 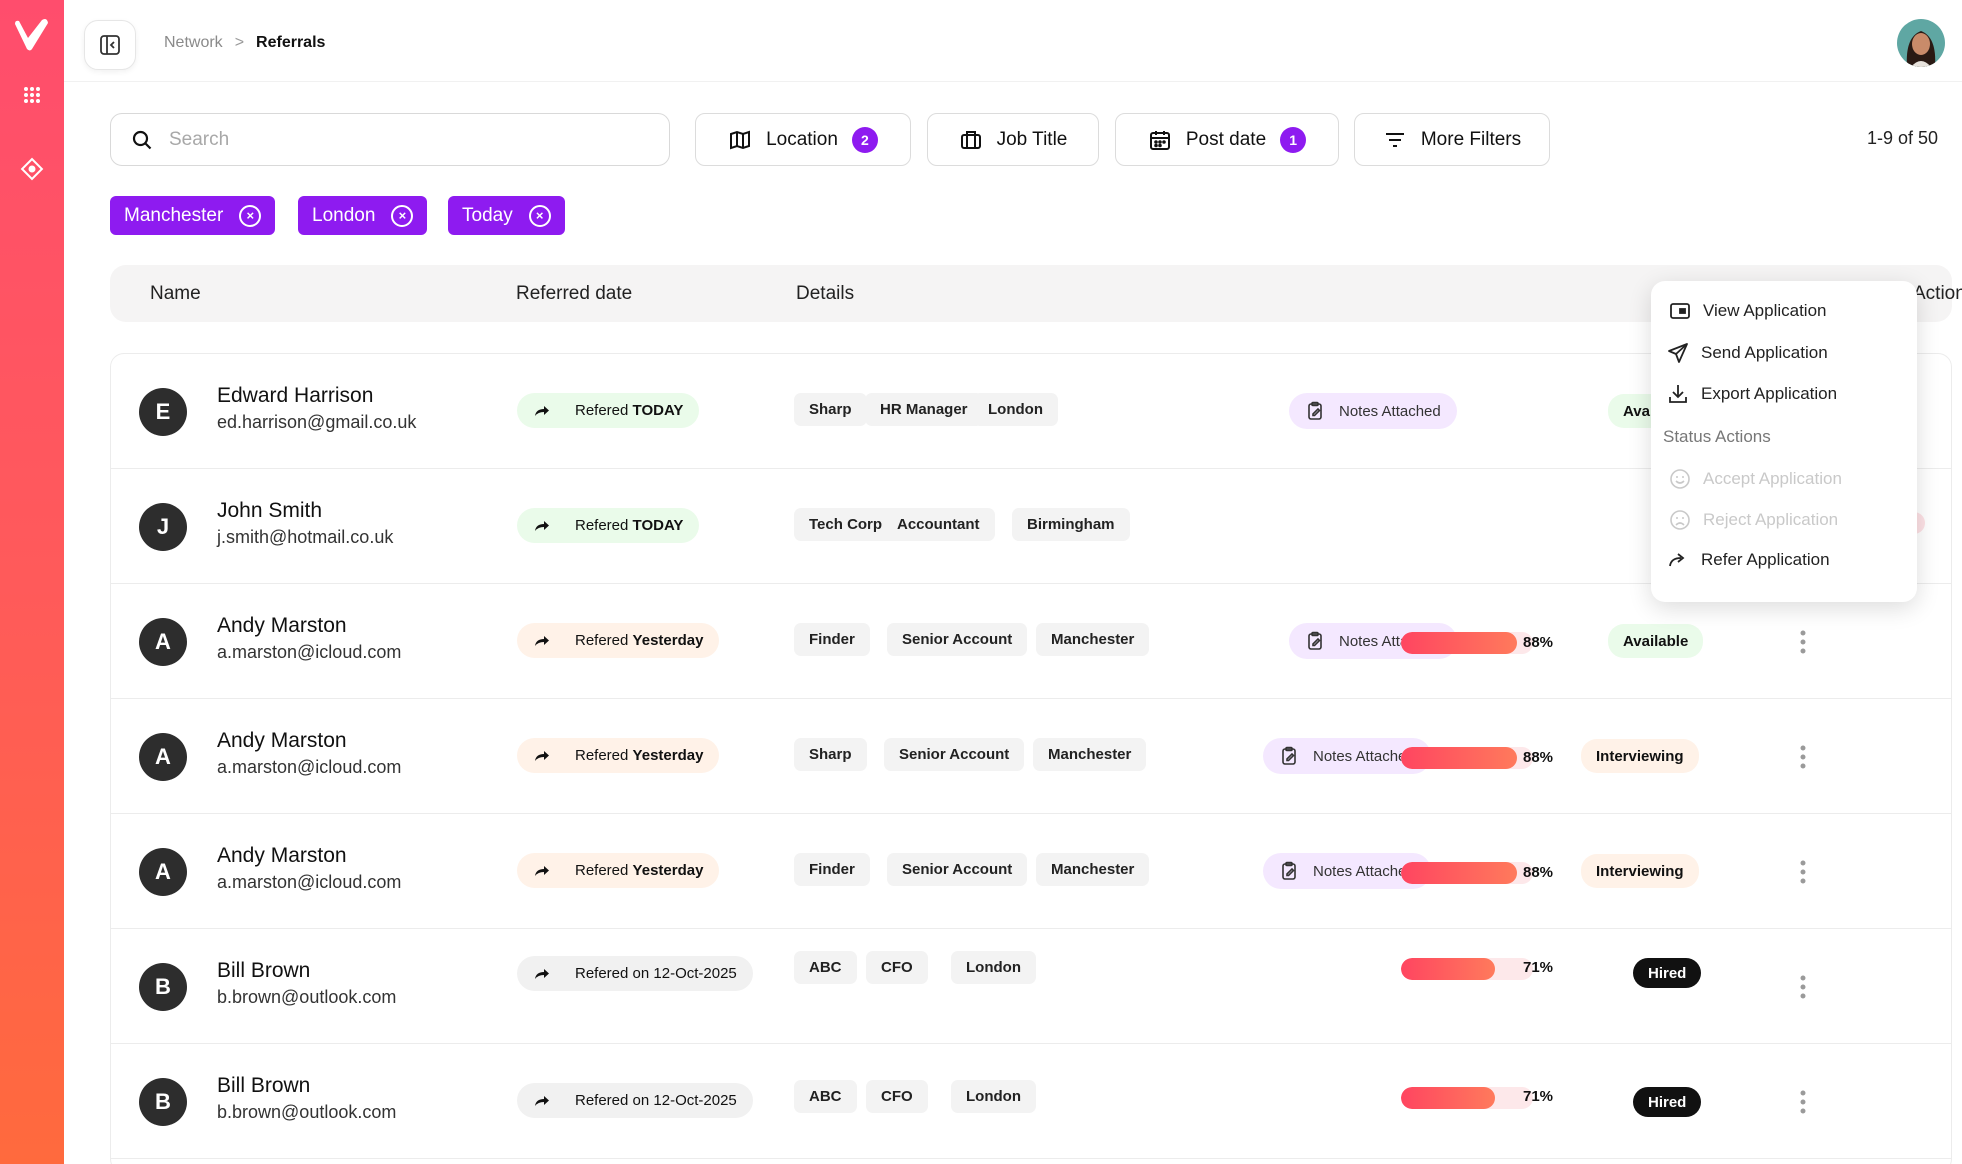 I want to click on detail-tag: Accountant, so click(x=938, y=524).